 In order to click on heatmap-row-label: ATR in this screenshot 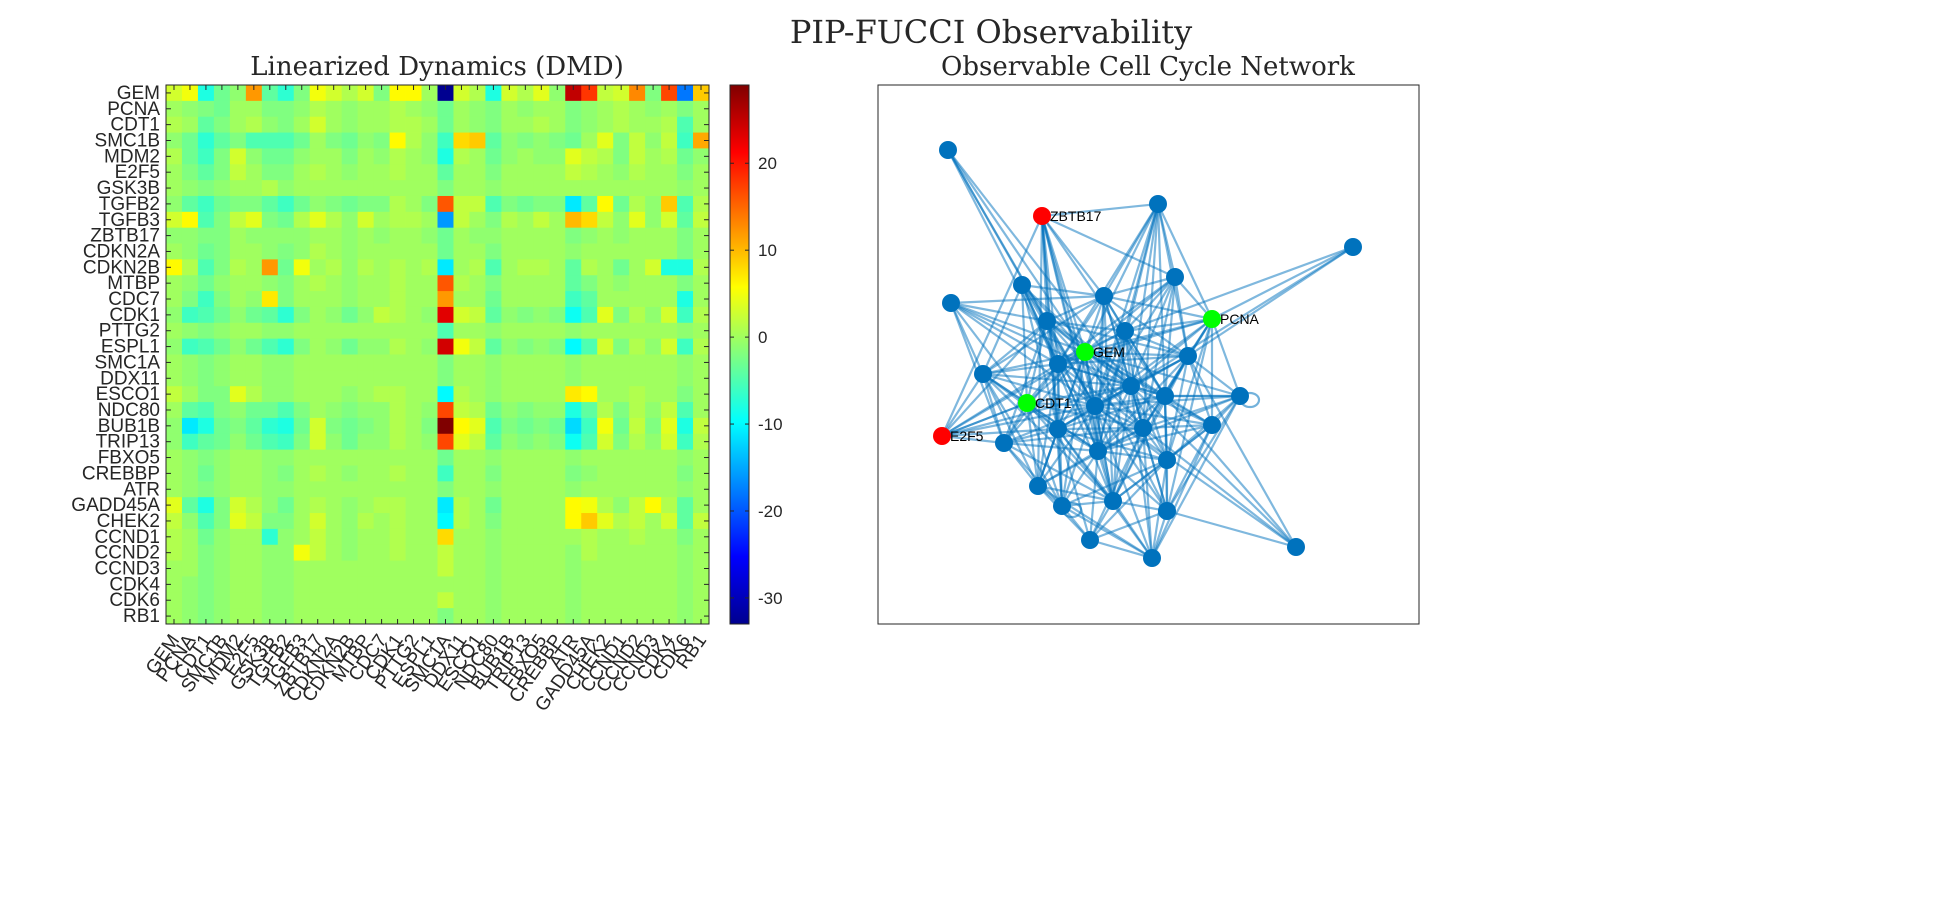, I will do `click(141, 489)`.